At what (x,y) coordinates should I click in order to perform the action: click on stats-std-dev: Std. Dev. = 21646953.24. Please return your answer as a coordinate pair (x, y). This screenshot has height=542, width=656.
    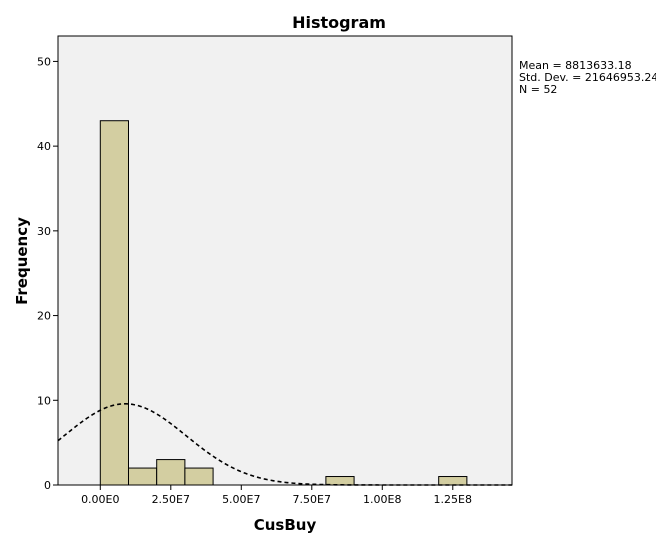
    Looking at the image, I should click on (587, 77).